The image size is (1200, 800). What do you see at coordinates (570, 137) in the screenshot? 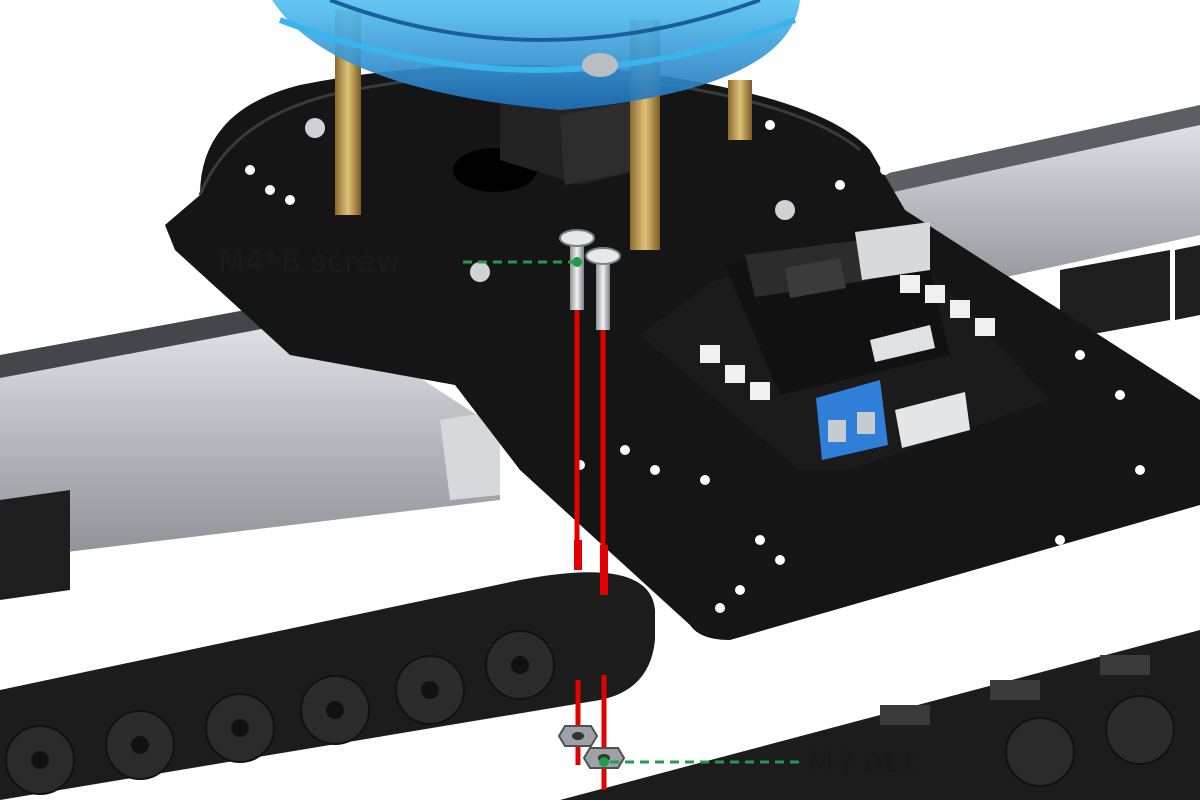
I see `stepper-motor` at bounding box center [570, 137].